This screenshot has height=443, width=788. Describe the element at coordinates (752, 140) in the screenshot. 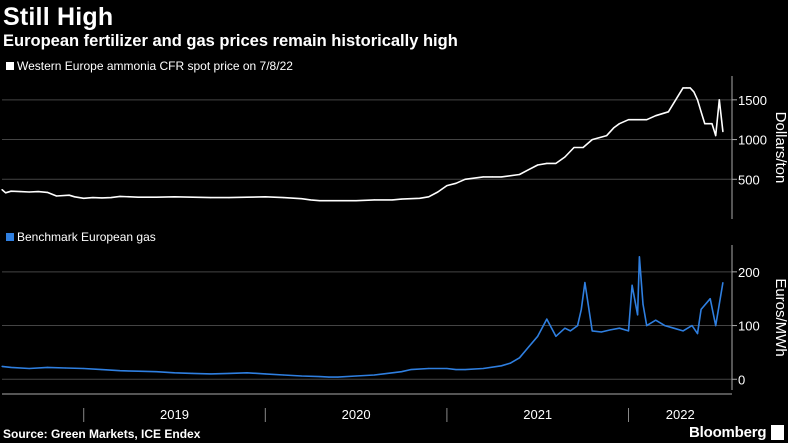

I see `y-tick-label: 1000` at that location.